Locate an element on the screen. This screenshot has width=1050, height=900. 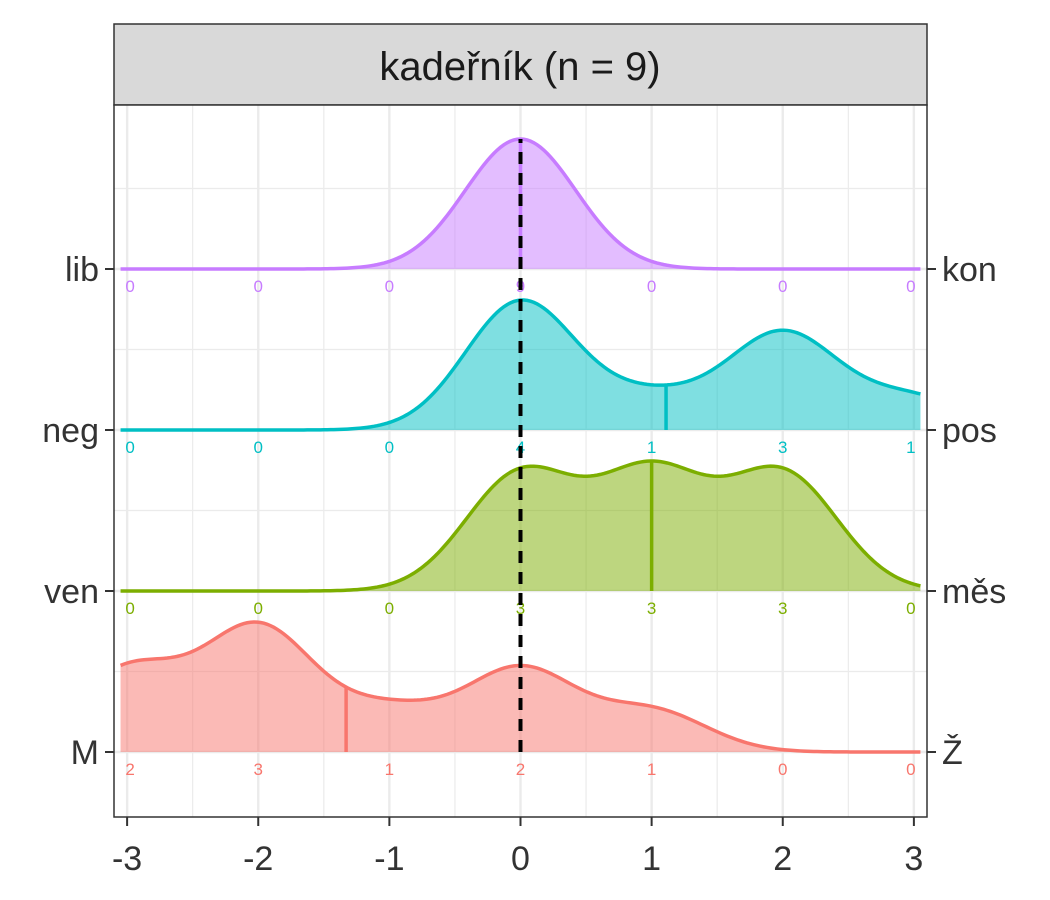
x-tick-label: 1 is located at coordinates (651, 859).